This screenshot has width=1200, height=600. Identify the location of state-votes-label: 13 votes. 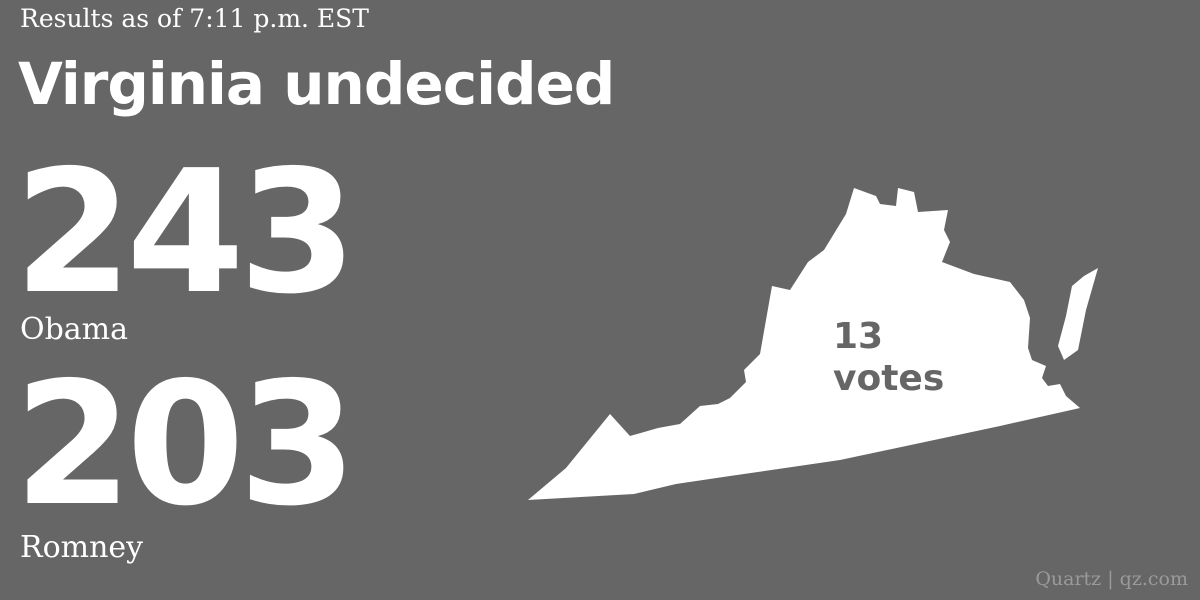
(888, 358).